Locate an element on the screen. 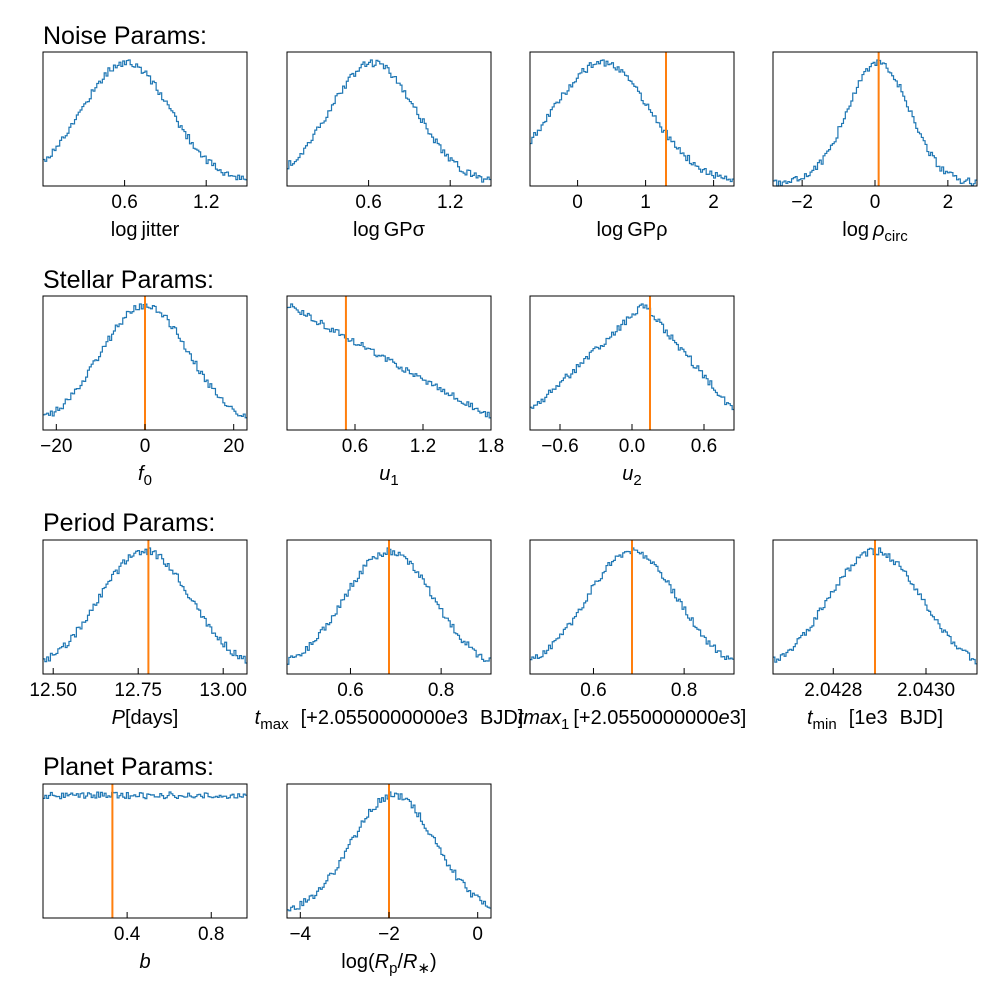 The height and width of the screenshot is (1000, 1000). x-axis-label: b is located at coordinates (144, 962).